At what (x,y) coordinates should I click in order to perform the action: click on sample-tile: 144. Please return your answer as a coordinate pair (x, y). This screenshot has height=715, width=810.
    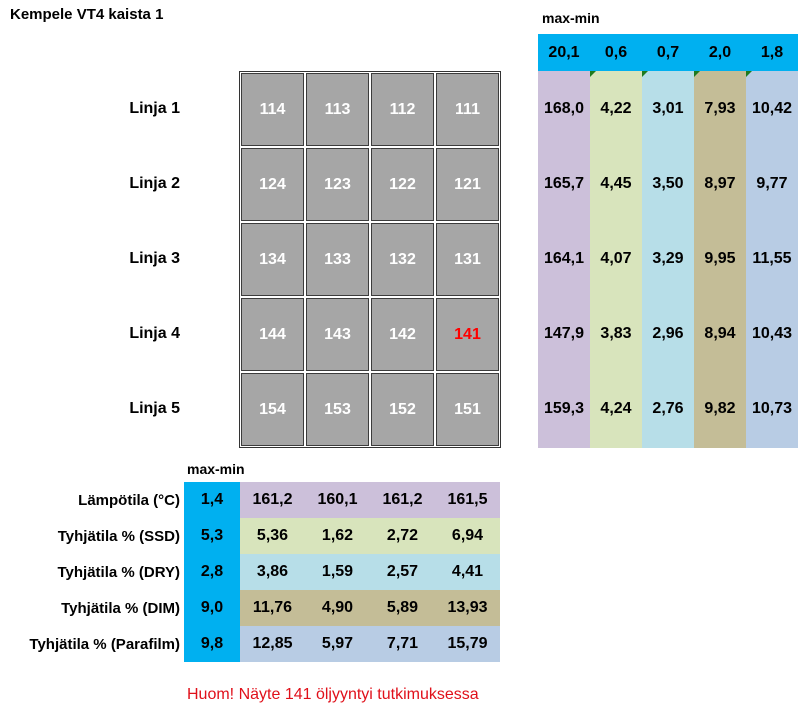
    Looking at the image, I should click on (272, 334).